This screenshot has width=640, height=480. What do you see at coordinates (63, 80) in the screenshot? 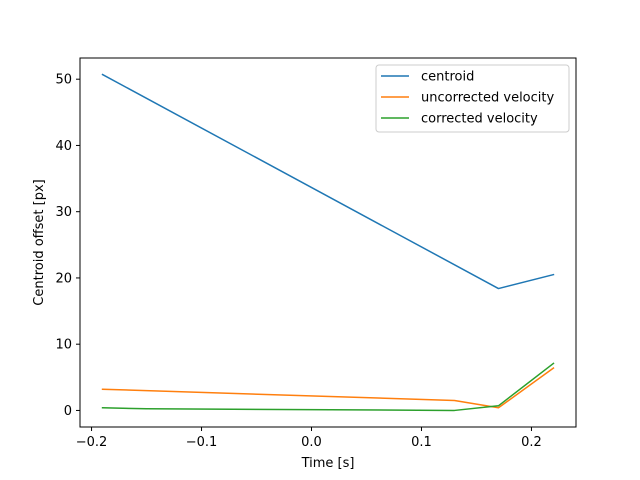
I see `y-tick-label: 50` at bounding box center [63, 80].